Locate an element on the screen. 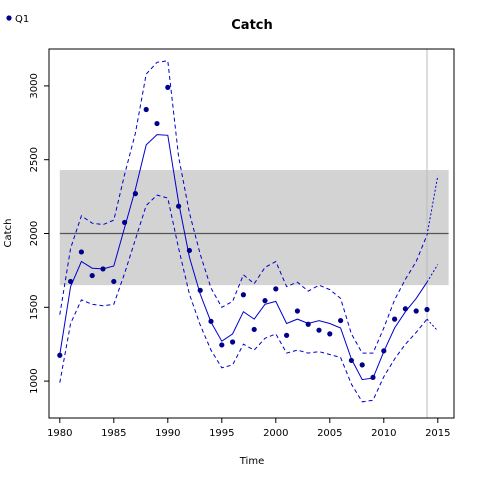  x-tick-label: 1985 is located at coordinates (113, 433).